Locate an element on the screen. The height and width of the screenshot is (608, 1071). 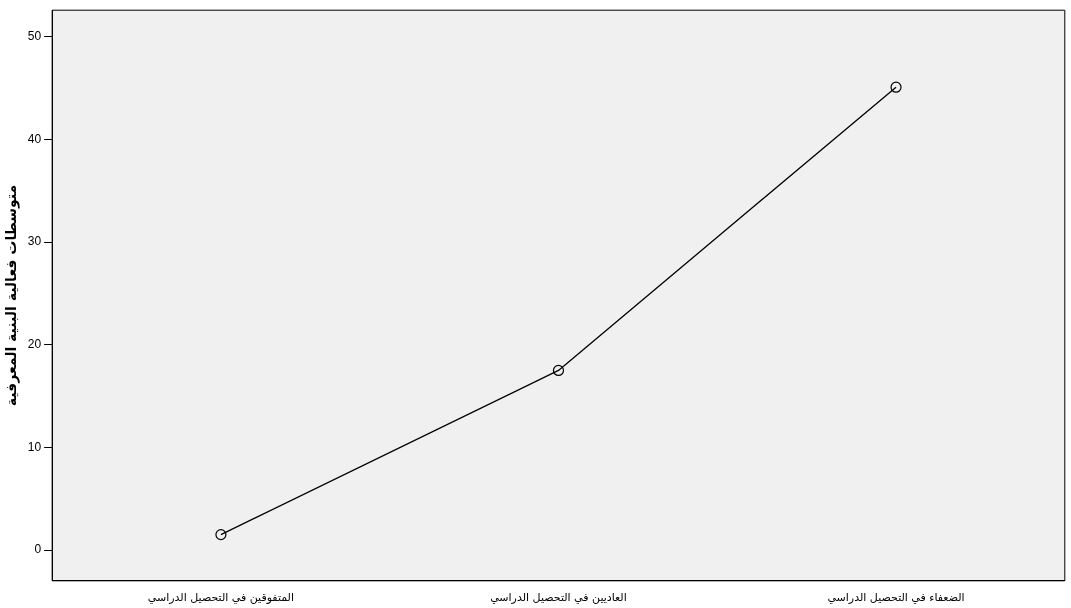
y-tick-label: 40 is located at coordinates (34, 138).